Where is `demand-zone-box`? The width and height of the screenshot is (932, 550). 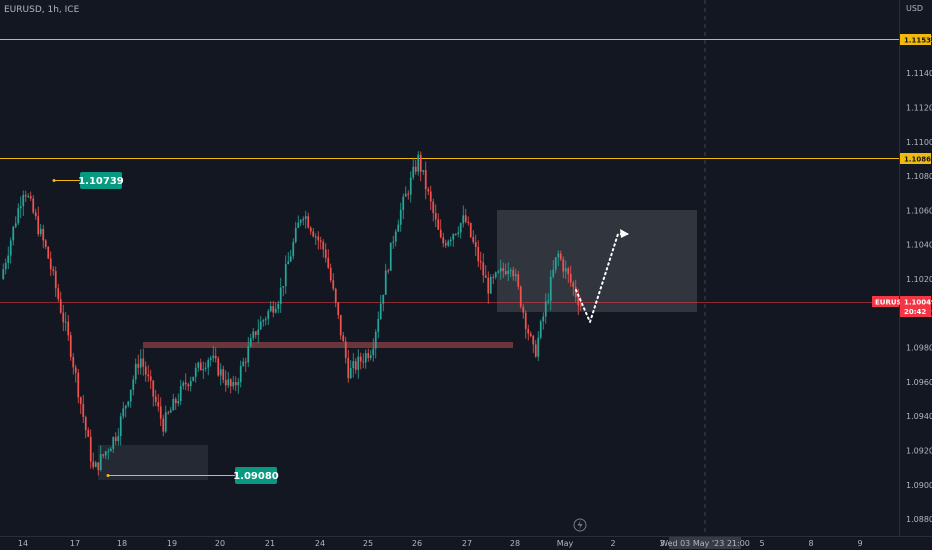 demand-zone-box is located at coordinates (153, 462).